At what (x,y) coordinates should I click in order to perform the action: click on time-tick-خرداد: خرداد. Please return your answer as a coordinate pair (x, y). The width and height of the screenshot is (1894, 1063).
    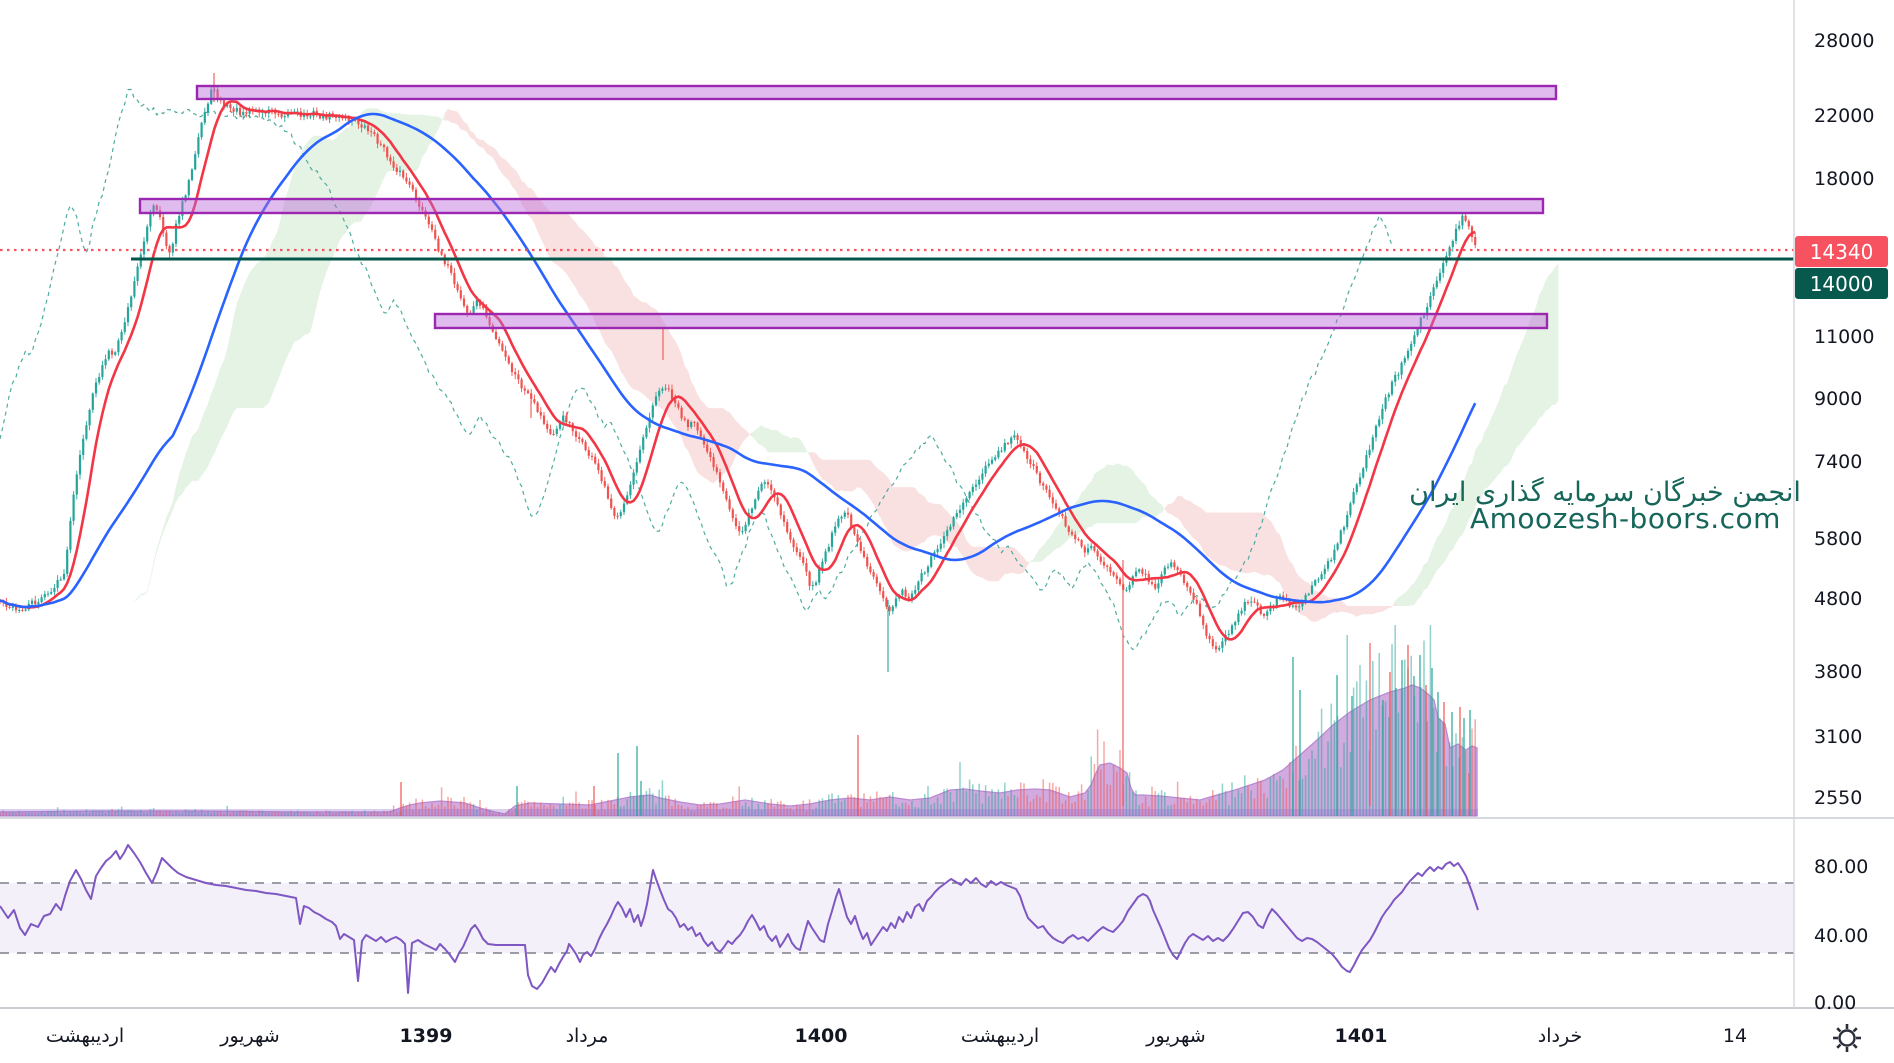
    Looking at the image, I should click on (1560, 1036).